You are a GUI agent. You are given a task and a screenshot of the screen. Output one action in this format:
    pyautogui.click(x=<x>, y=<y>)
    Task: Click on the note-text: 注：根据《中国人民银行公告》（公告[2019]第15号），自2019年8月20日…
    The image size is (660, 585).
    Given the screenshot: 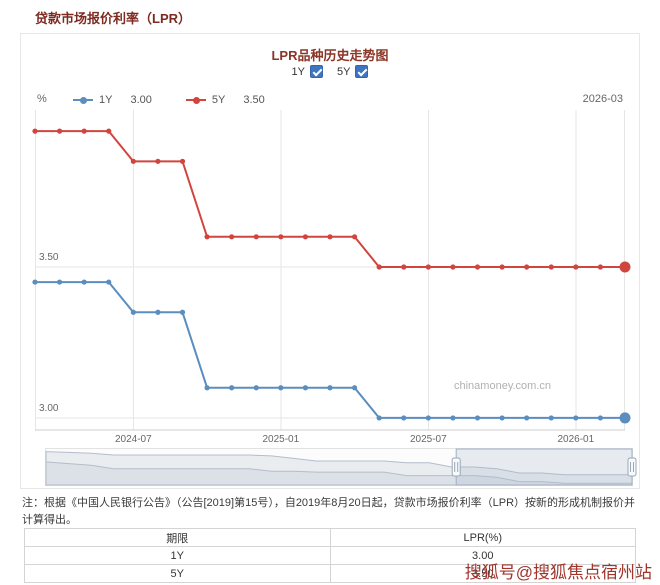 What is the action you would take?
    pyautogui.click(x=329, y=511)
    